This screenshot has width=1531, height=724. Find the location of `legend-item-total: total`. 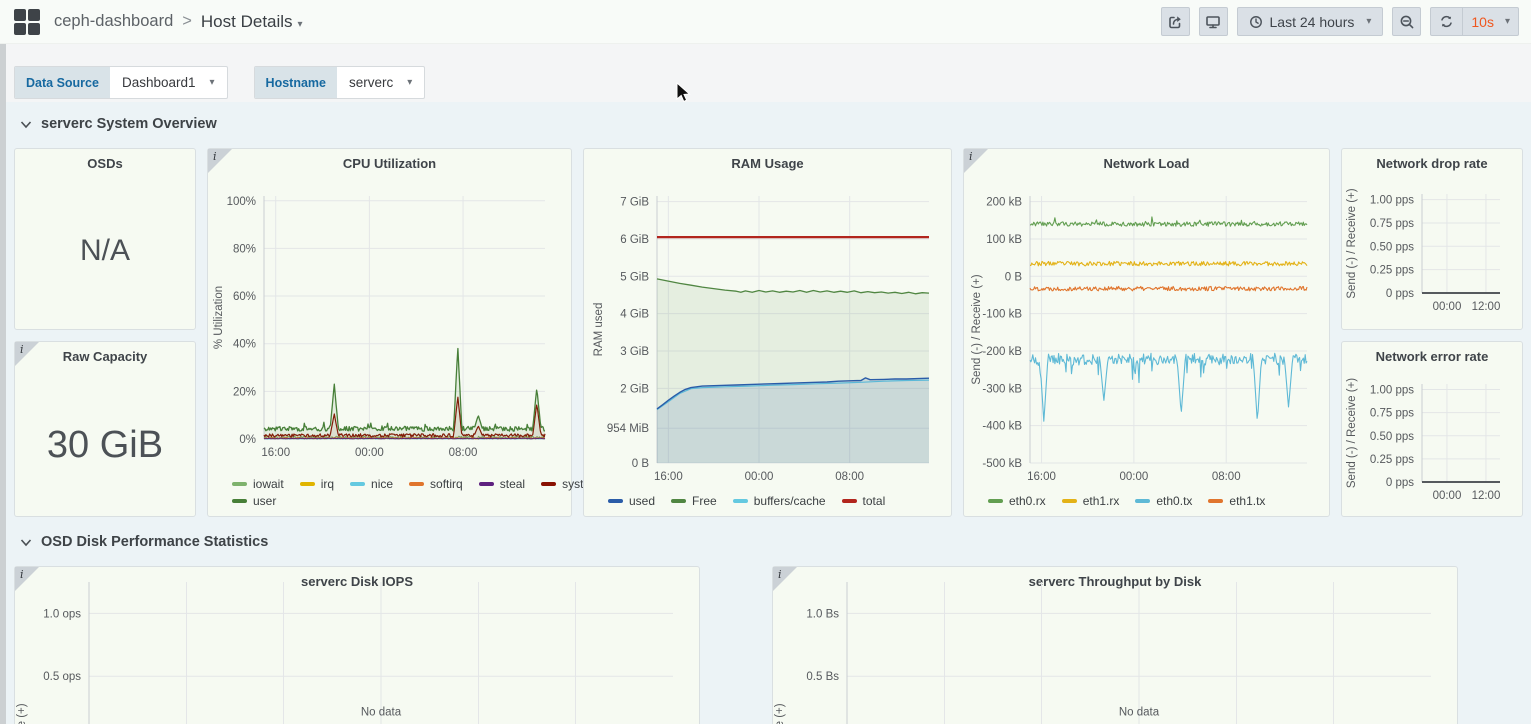

legend-item-total: total is located at coordinates (863, 501).